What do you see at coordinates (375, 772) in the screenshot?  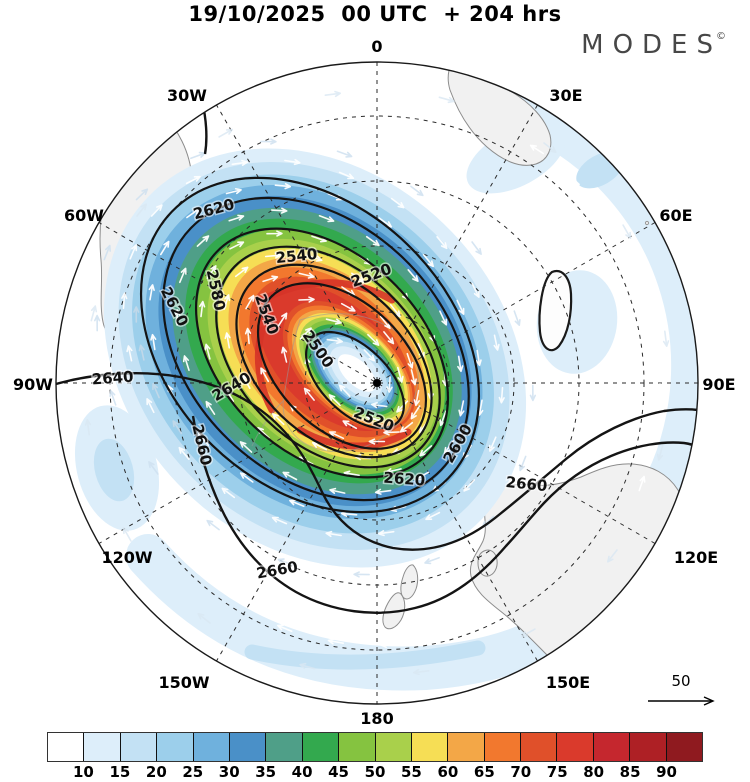 I see `colorbar-tick-label: 50` at bounding box center [375, 772].